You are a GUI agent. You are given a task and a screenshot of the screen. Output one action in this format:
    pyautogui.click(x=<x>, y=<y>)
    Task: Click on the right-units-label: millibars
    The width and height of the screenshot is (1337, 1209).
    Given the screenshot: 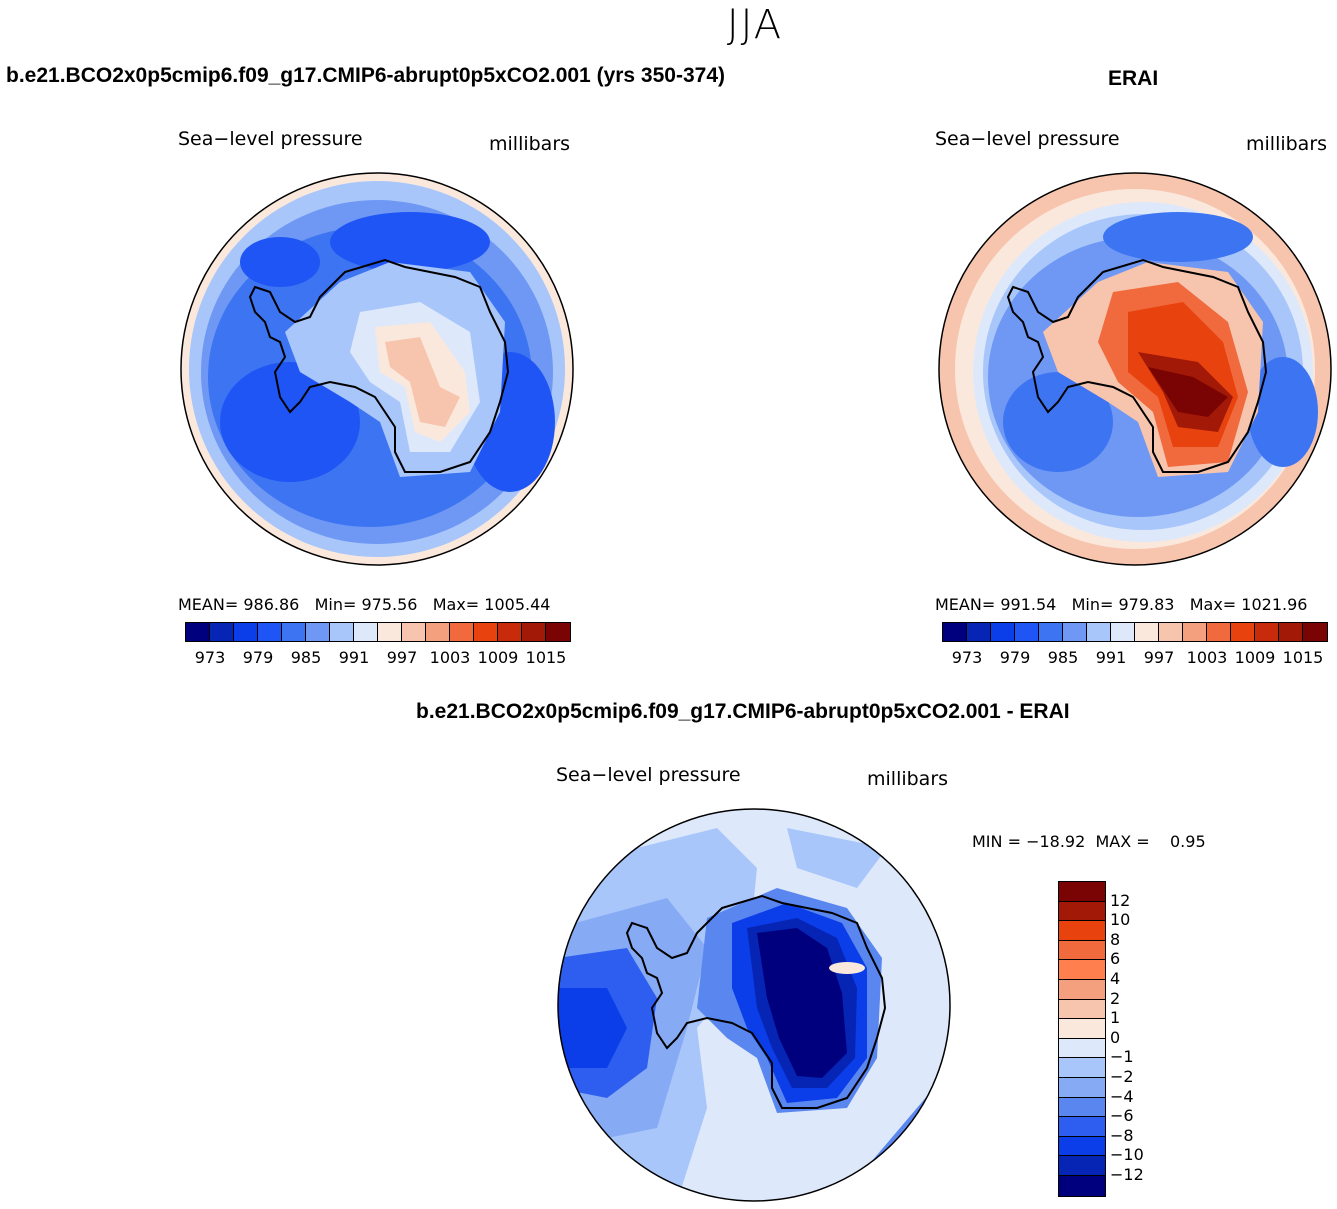 What is the action you would take?
    pyautogui.click(x=1287, y=144)
    